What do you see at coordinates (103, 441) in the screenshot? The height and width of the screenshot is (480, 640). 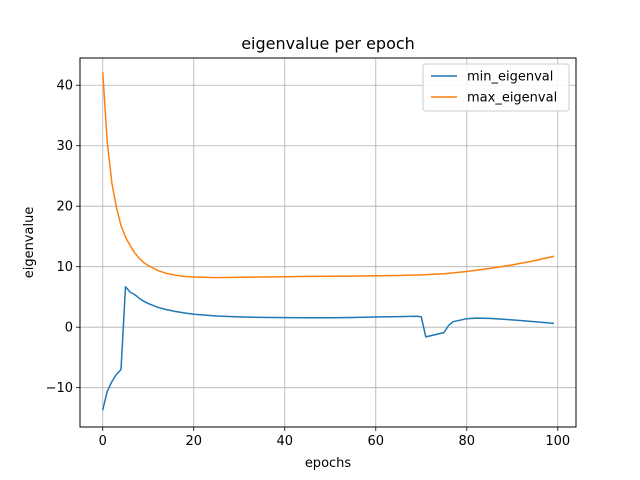 I see `x-tick-label: 0` at bounding box center [103, 441].